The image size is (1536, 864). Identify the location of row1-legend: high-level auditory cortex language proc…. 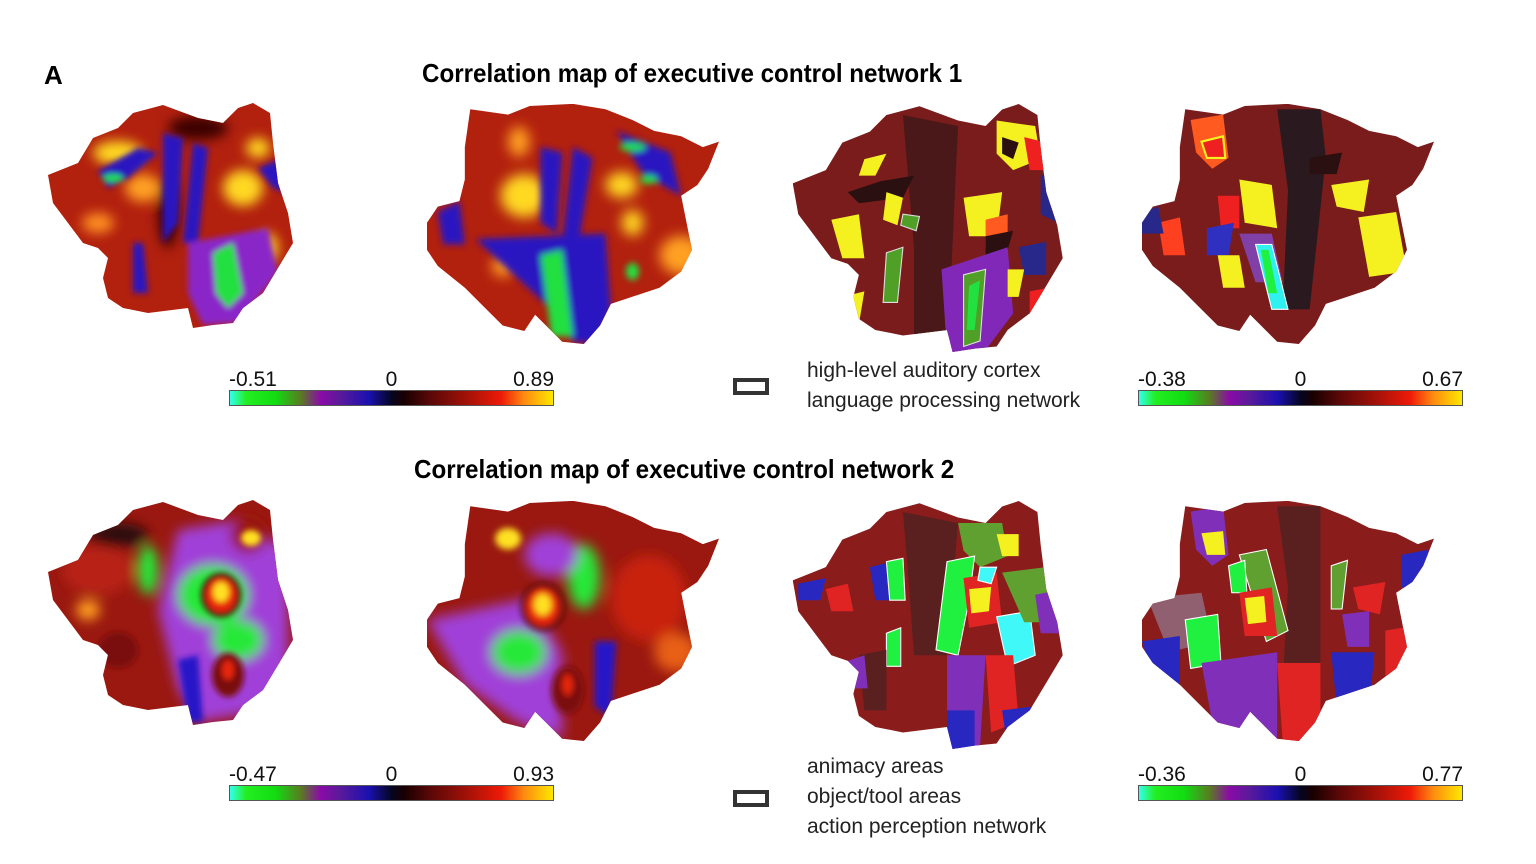
(943, 386).